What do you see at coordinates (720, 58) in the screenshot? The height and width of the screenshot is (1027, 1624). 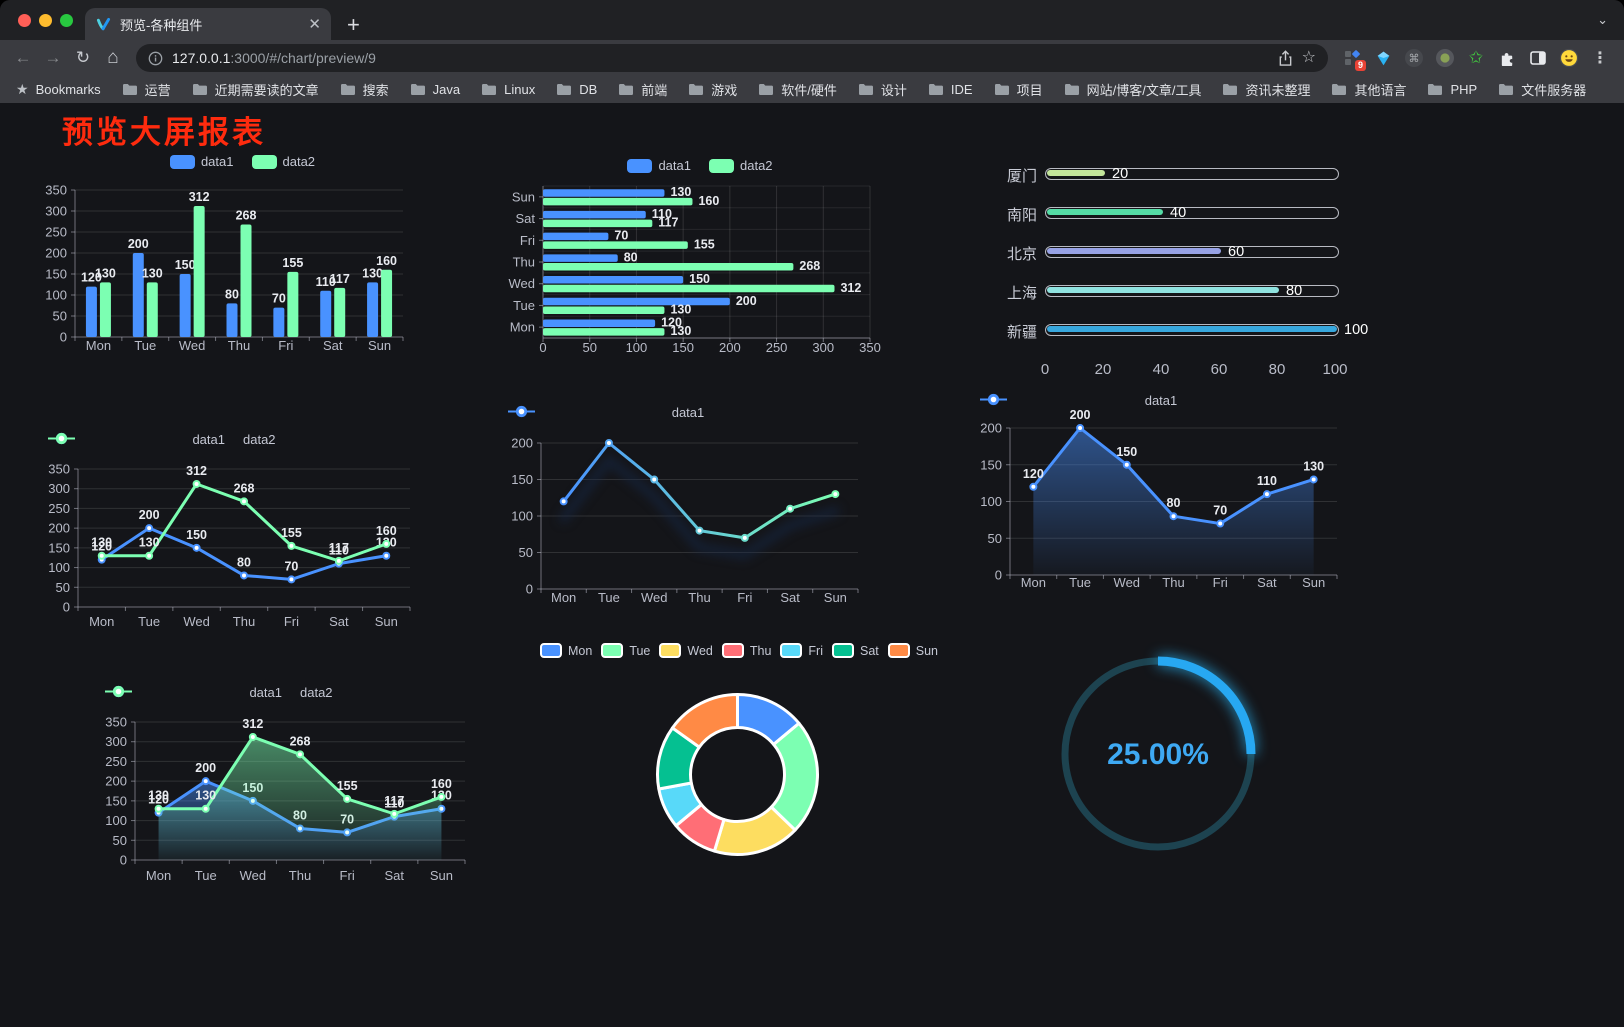 I see `url-text: 127.0.0.1:3000/#/chart/preview/9` at bounding box center [720, 58].